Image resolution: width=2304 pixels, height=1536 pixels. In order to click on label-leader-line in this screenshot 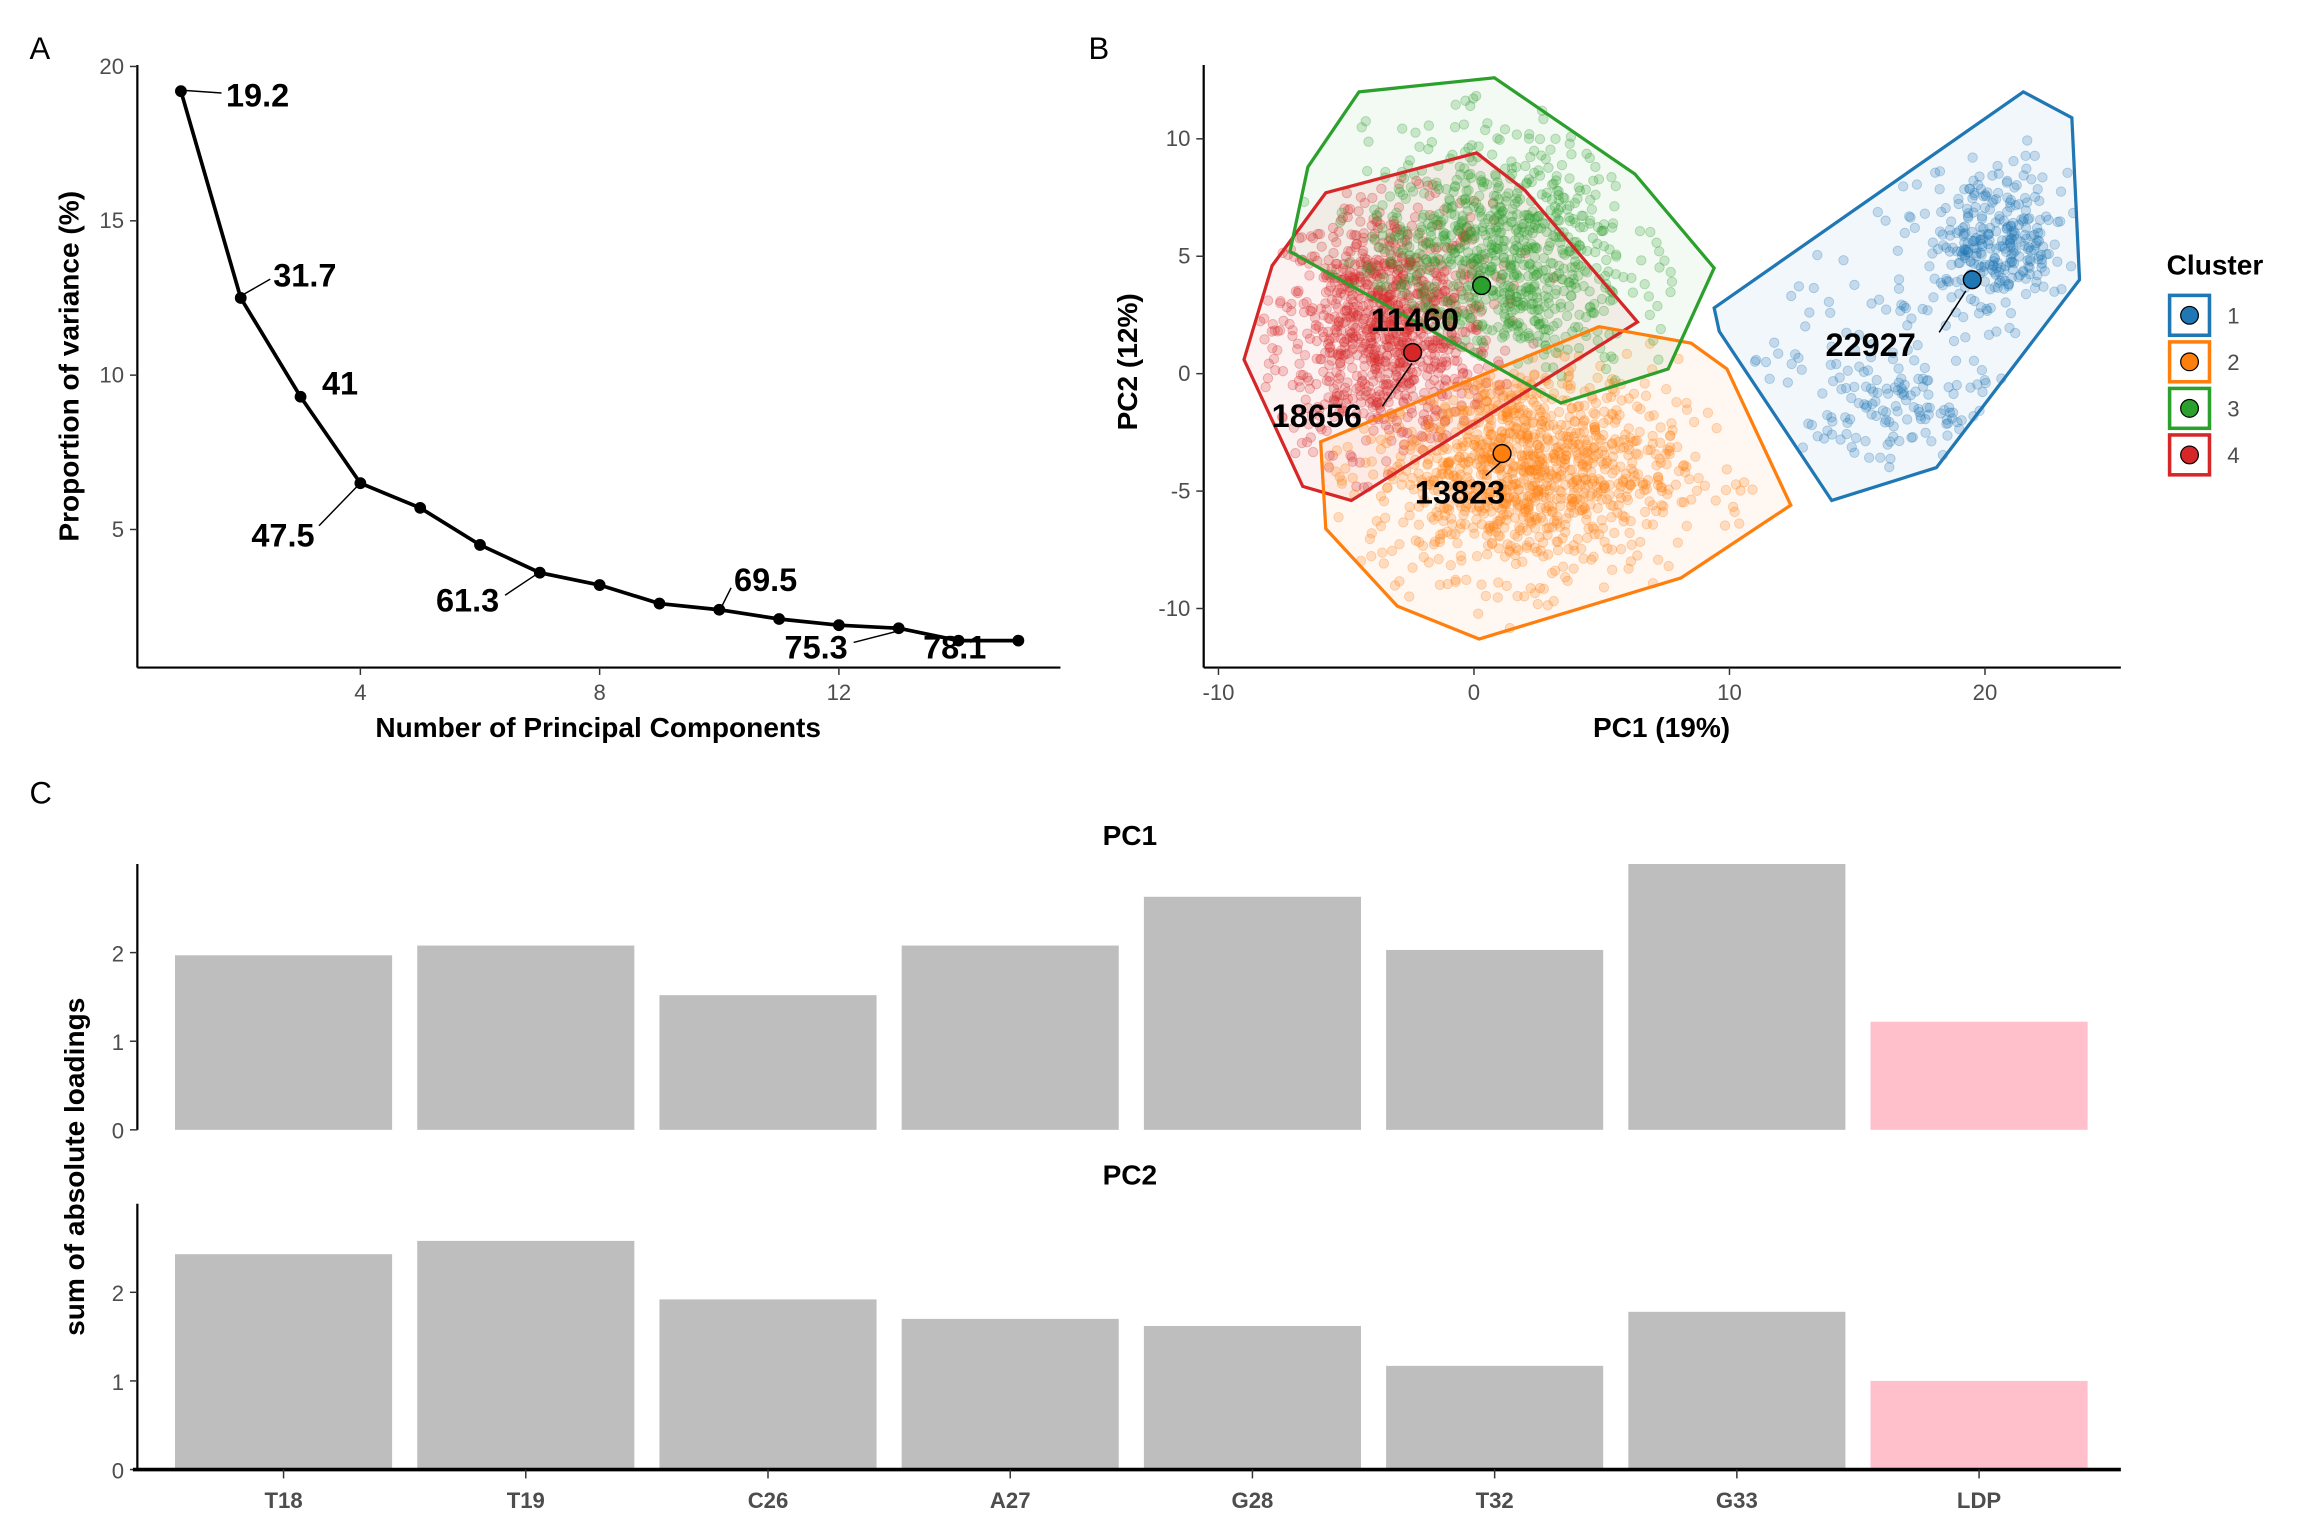, I will do `click(339, 504)`.